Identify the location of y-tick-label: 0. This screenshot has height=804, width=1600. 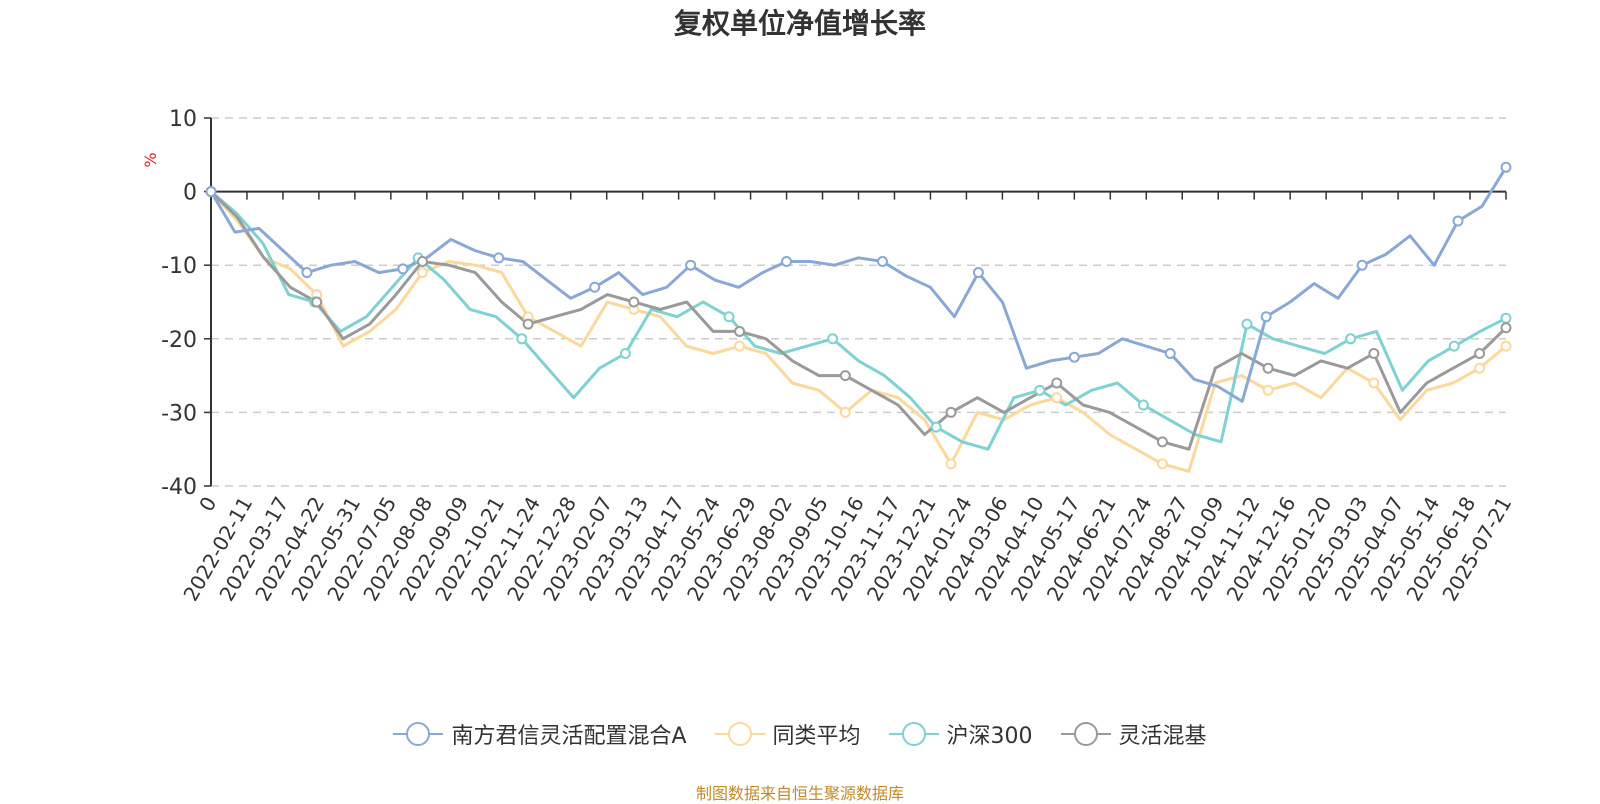
(190, 193).